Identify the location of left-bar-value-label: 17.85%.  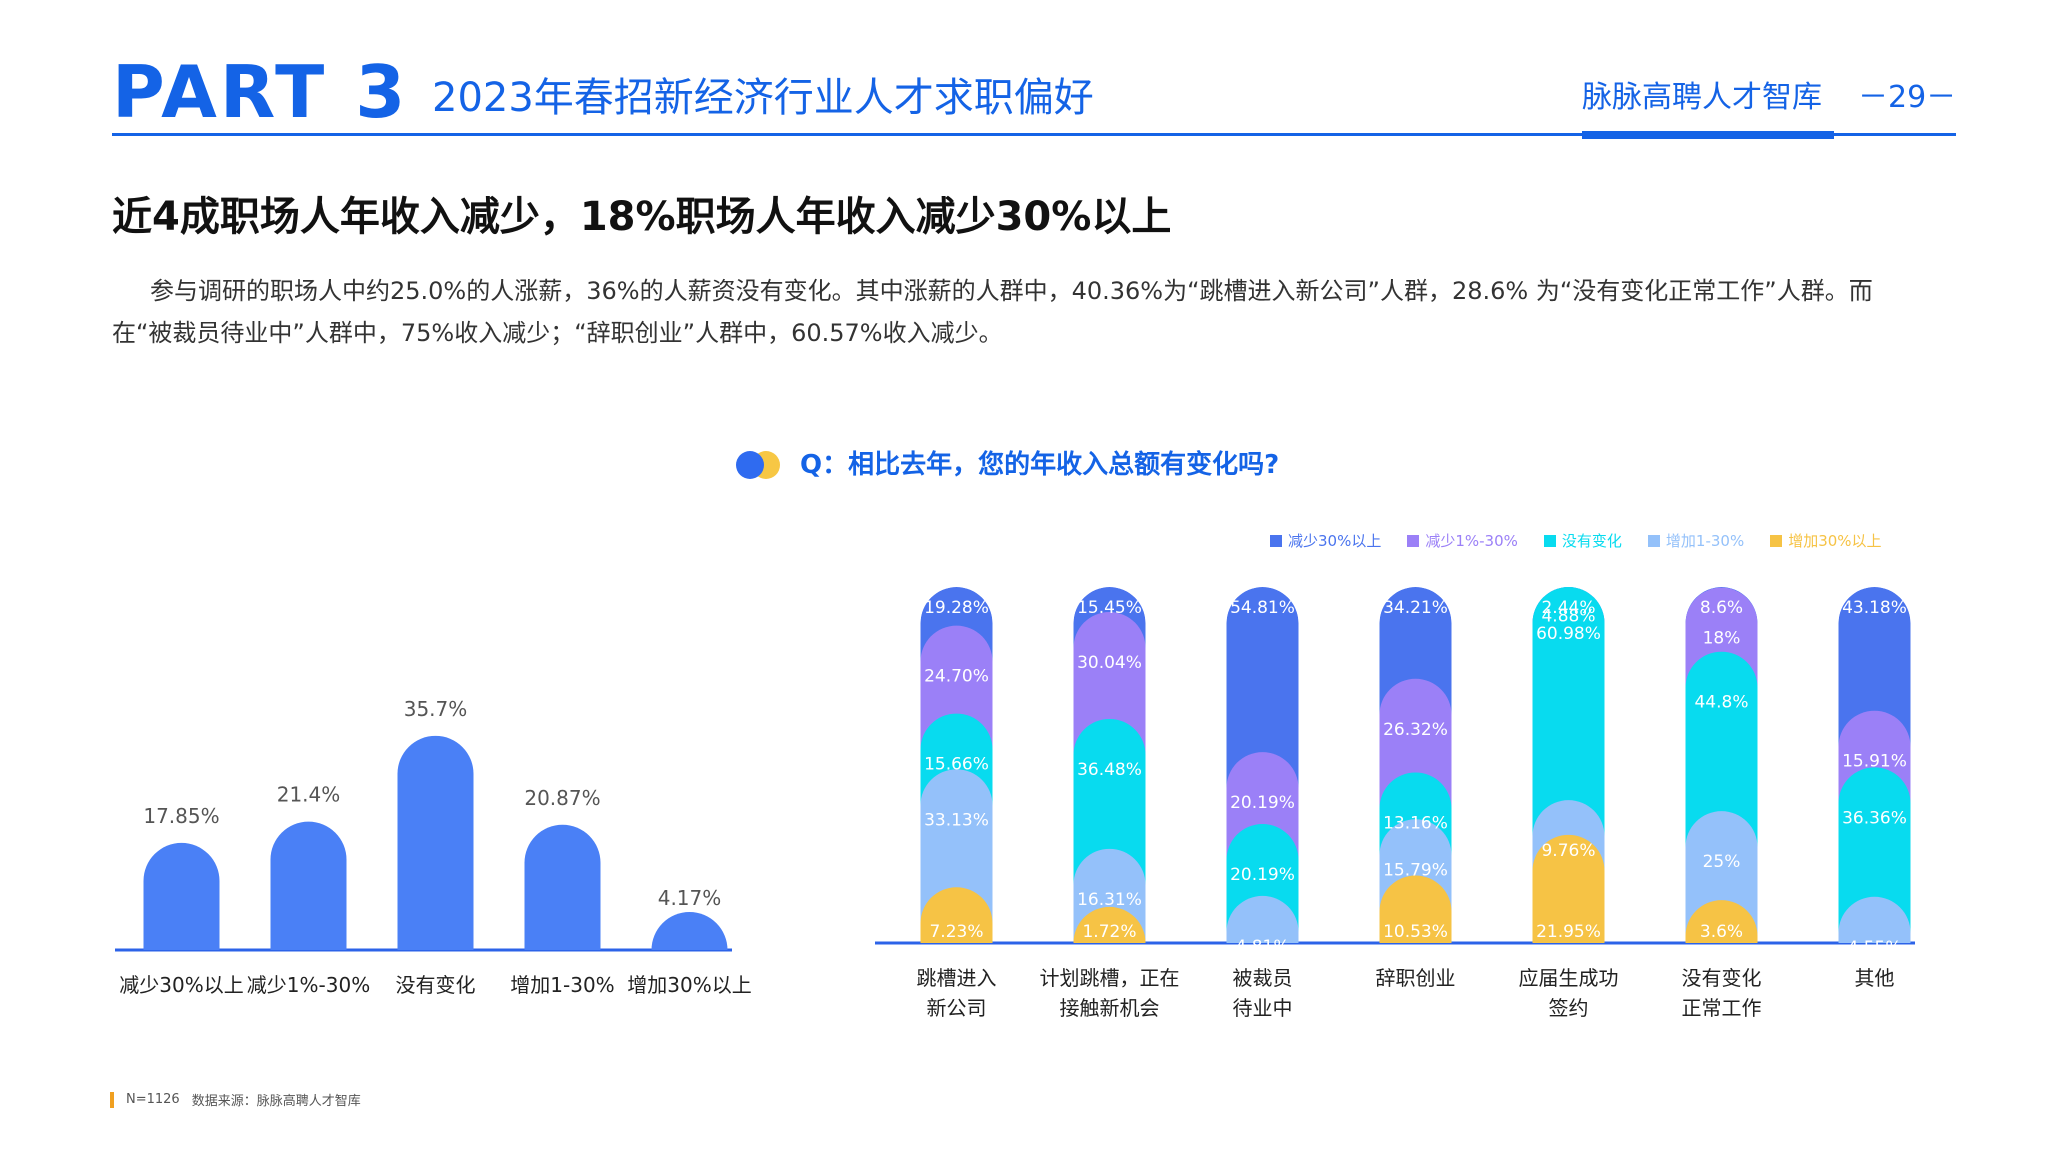
(181, 816).